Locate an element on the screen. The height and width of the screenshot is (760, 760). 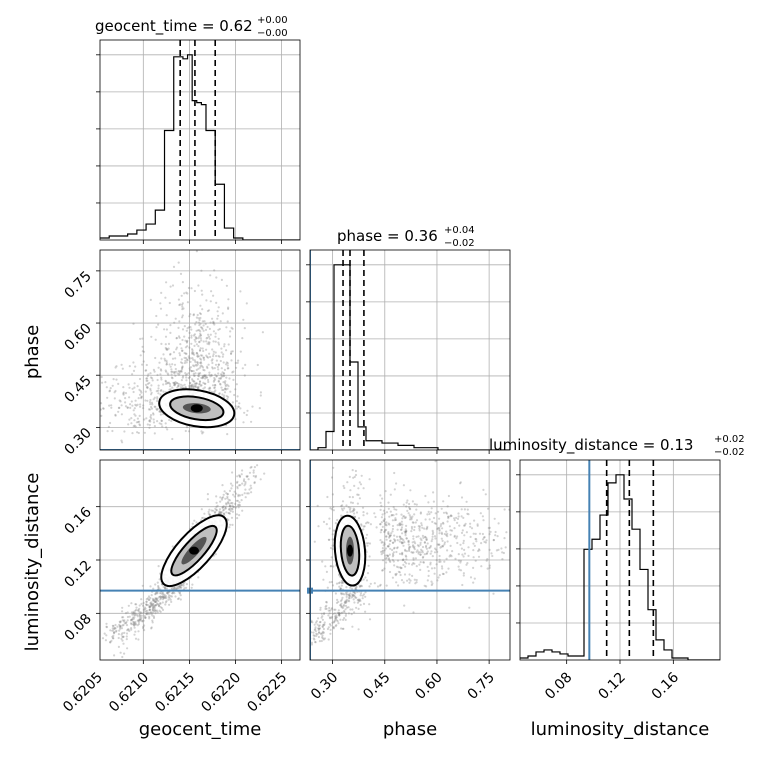
yticklabel-phase-2: 0.60 is located at coordinates (77, 337).